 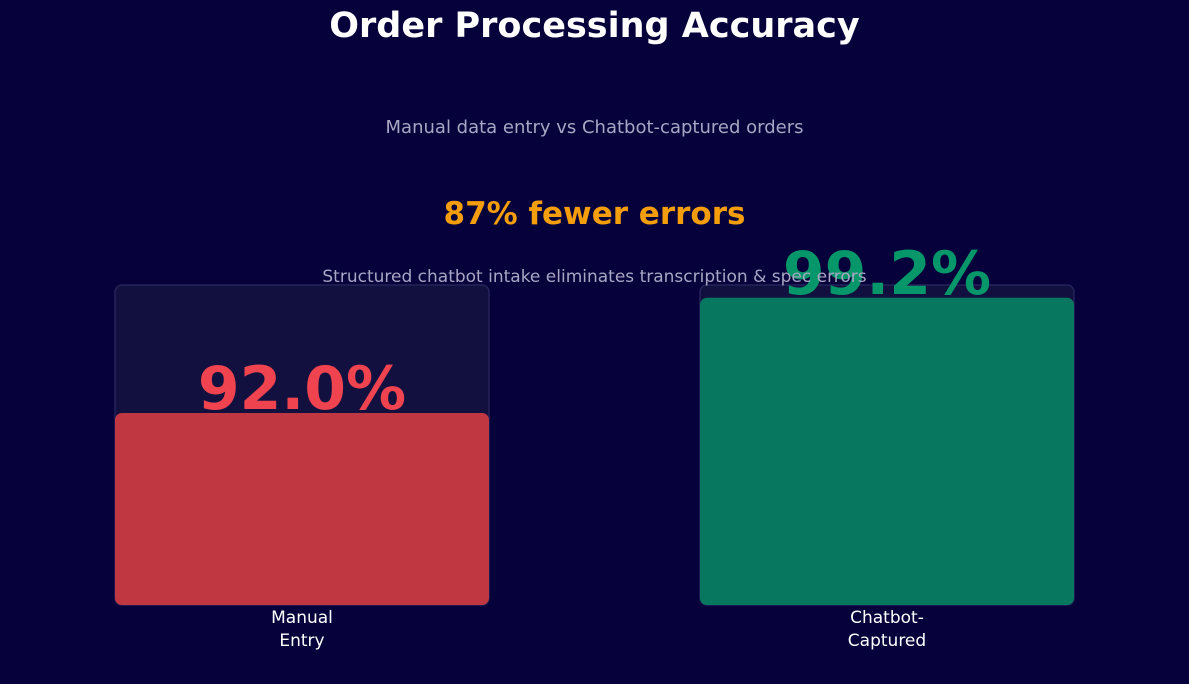 What do you see at coordinates (887, 629) in the screenshot?
I see `category-label: Chatbot-Captured` at bounding box center [887, 629].